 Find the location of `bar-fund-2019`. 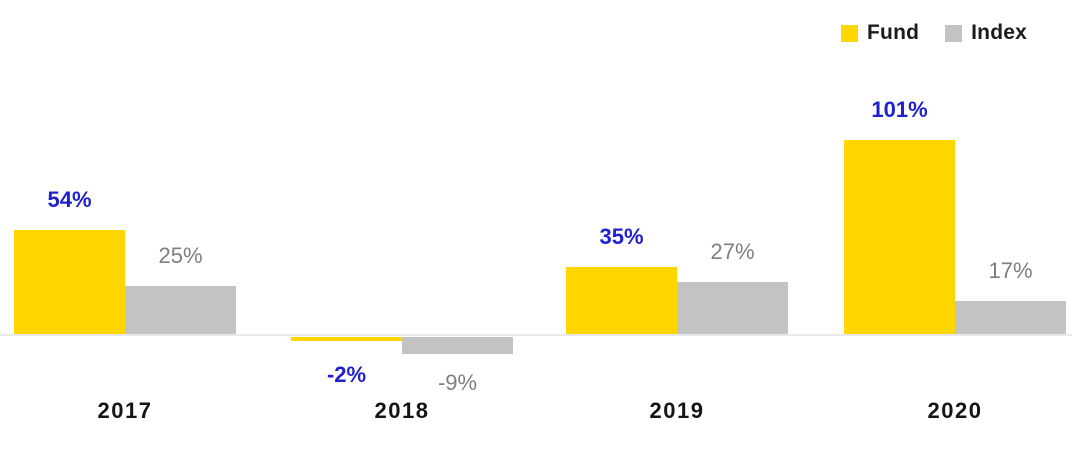

bar-fund-2019 is located at coordinates (621, 300).